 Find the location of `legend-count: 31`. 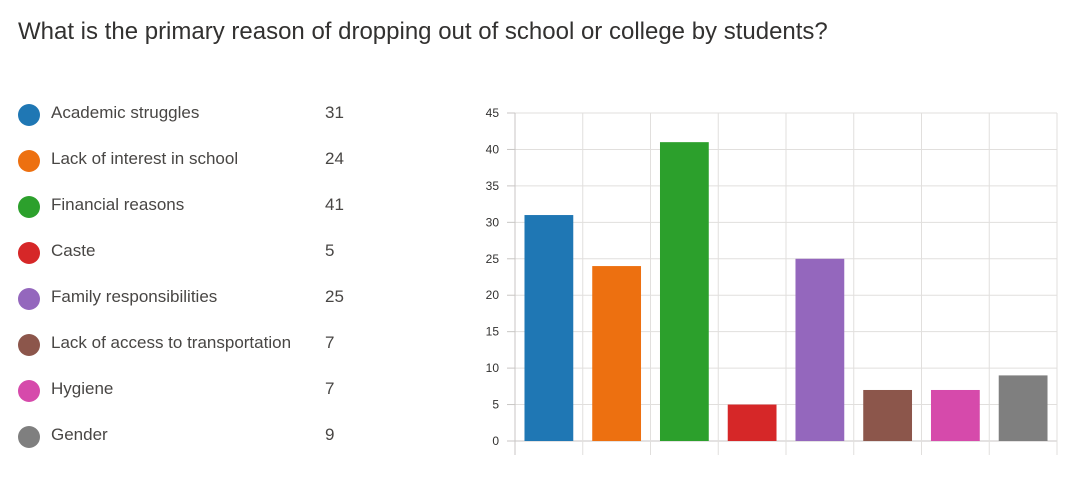

legend-count: 31 is located at coordinates (334, 112).